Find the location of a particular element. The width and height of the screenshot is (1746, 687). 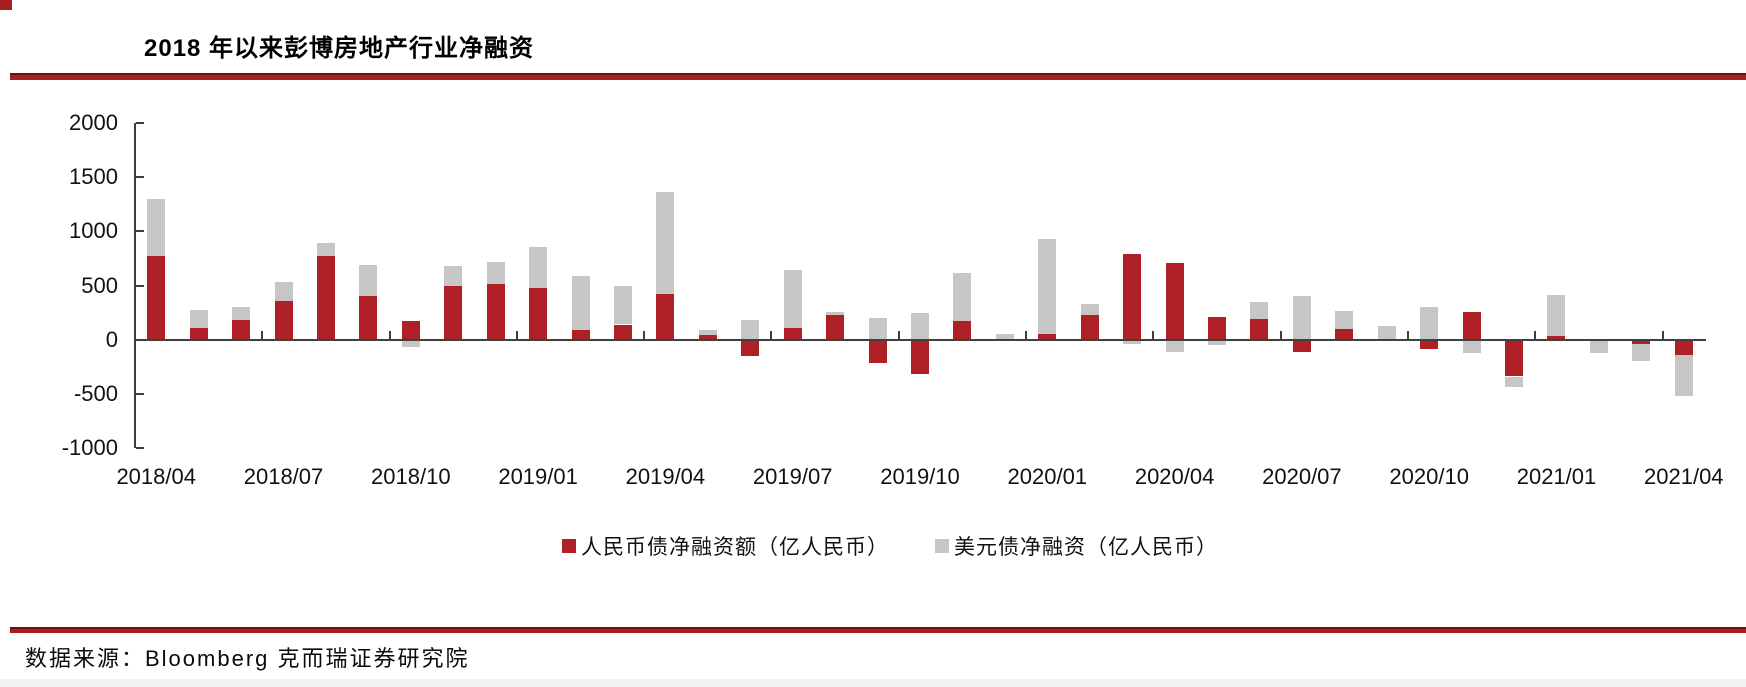

rmb-series-swatch-icon is located at coordinates (569, 546).